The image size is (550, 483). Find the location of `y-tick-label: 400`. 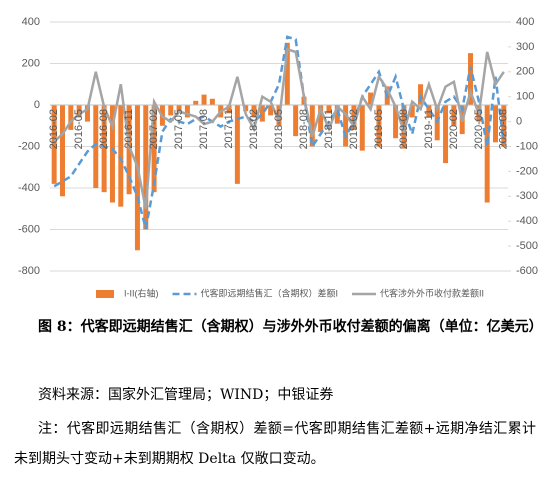

y-tick-label: 400 is located at coordinates (31, 22).